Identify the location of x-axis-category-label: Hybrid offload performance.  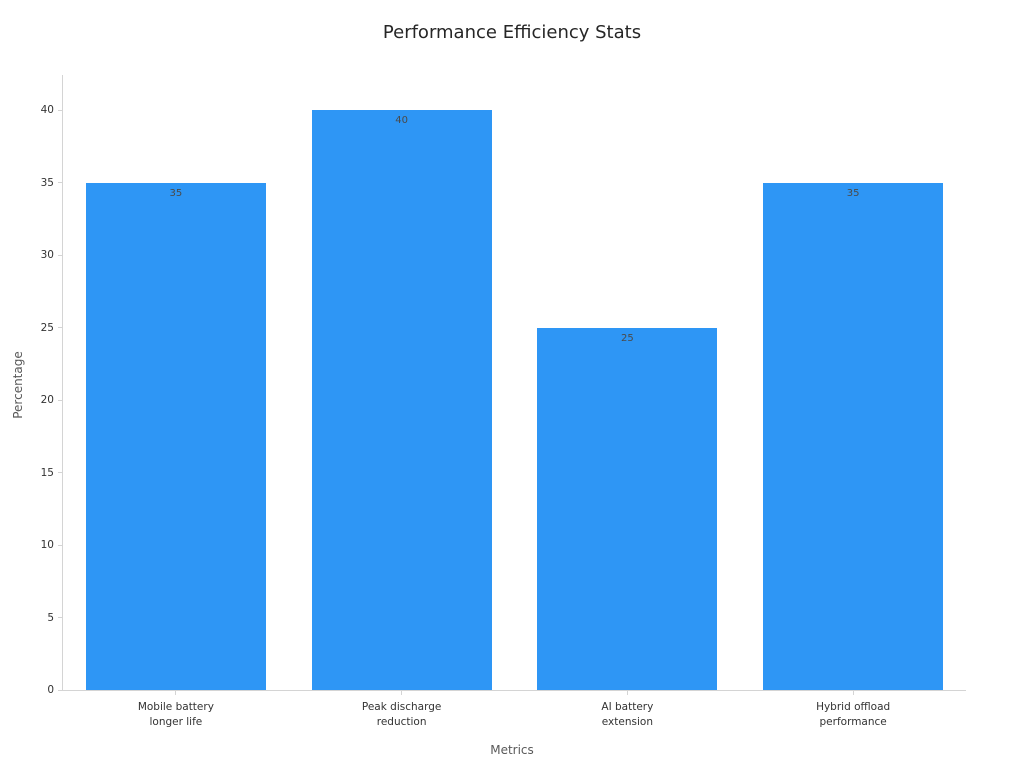
(853, 714).